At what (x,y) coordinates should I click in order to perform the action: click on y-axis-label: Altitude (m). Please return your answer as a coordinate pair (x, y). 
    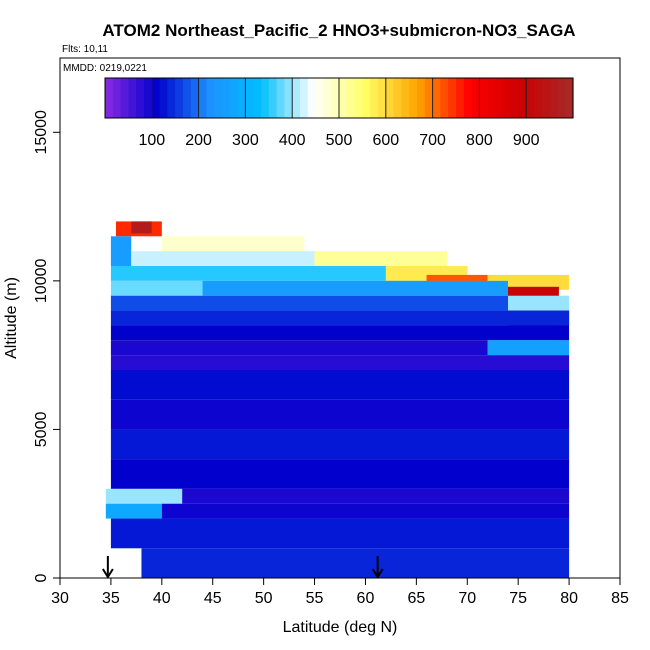
    Looking at the image, I should click on (11, 318).